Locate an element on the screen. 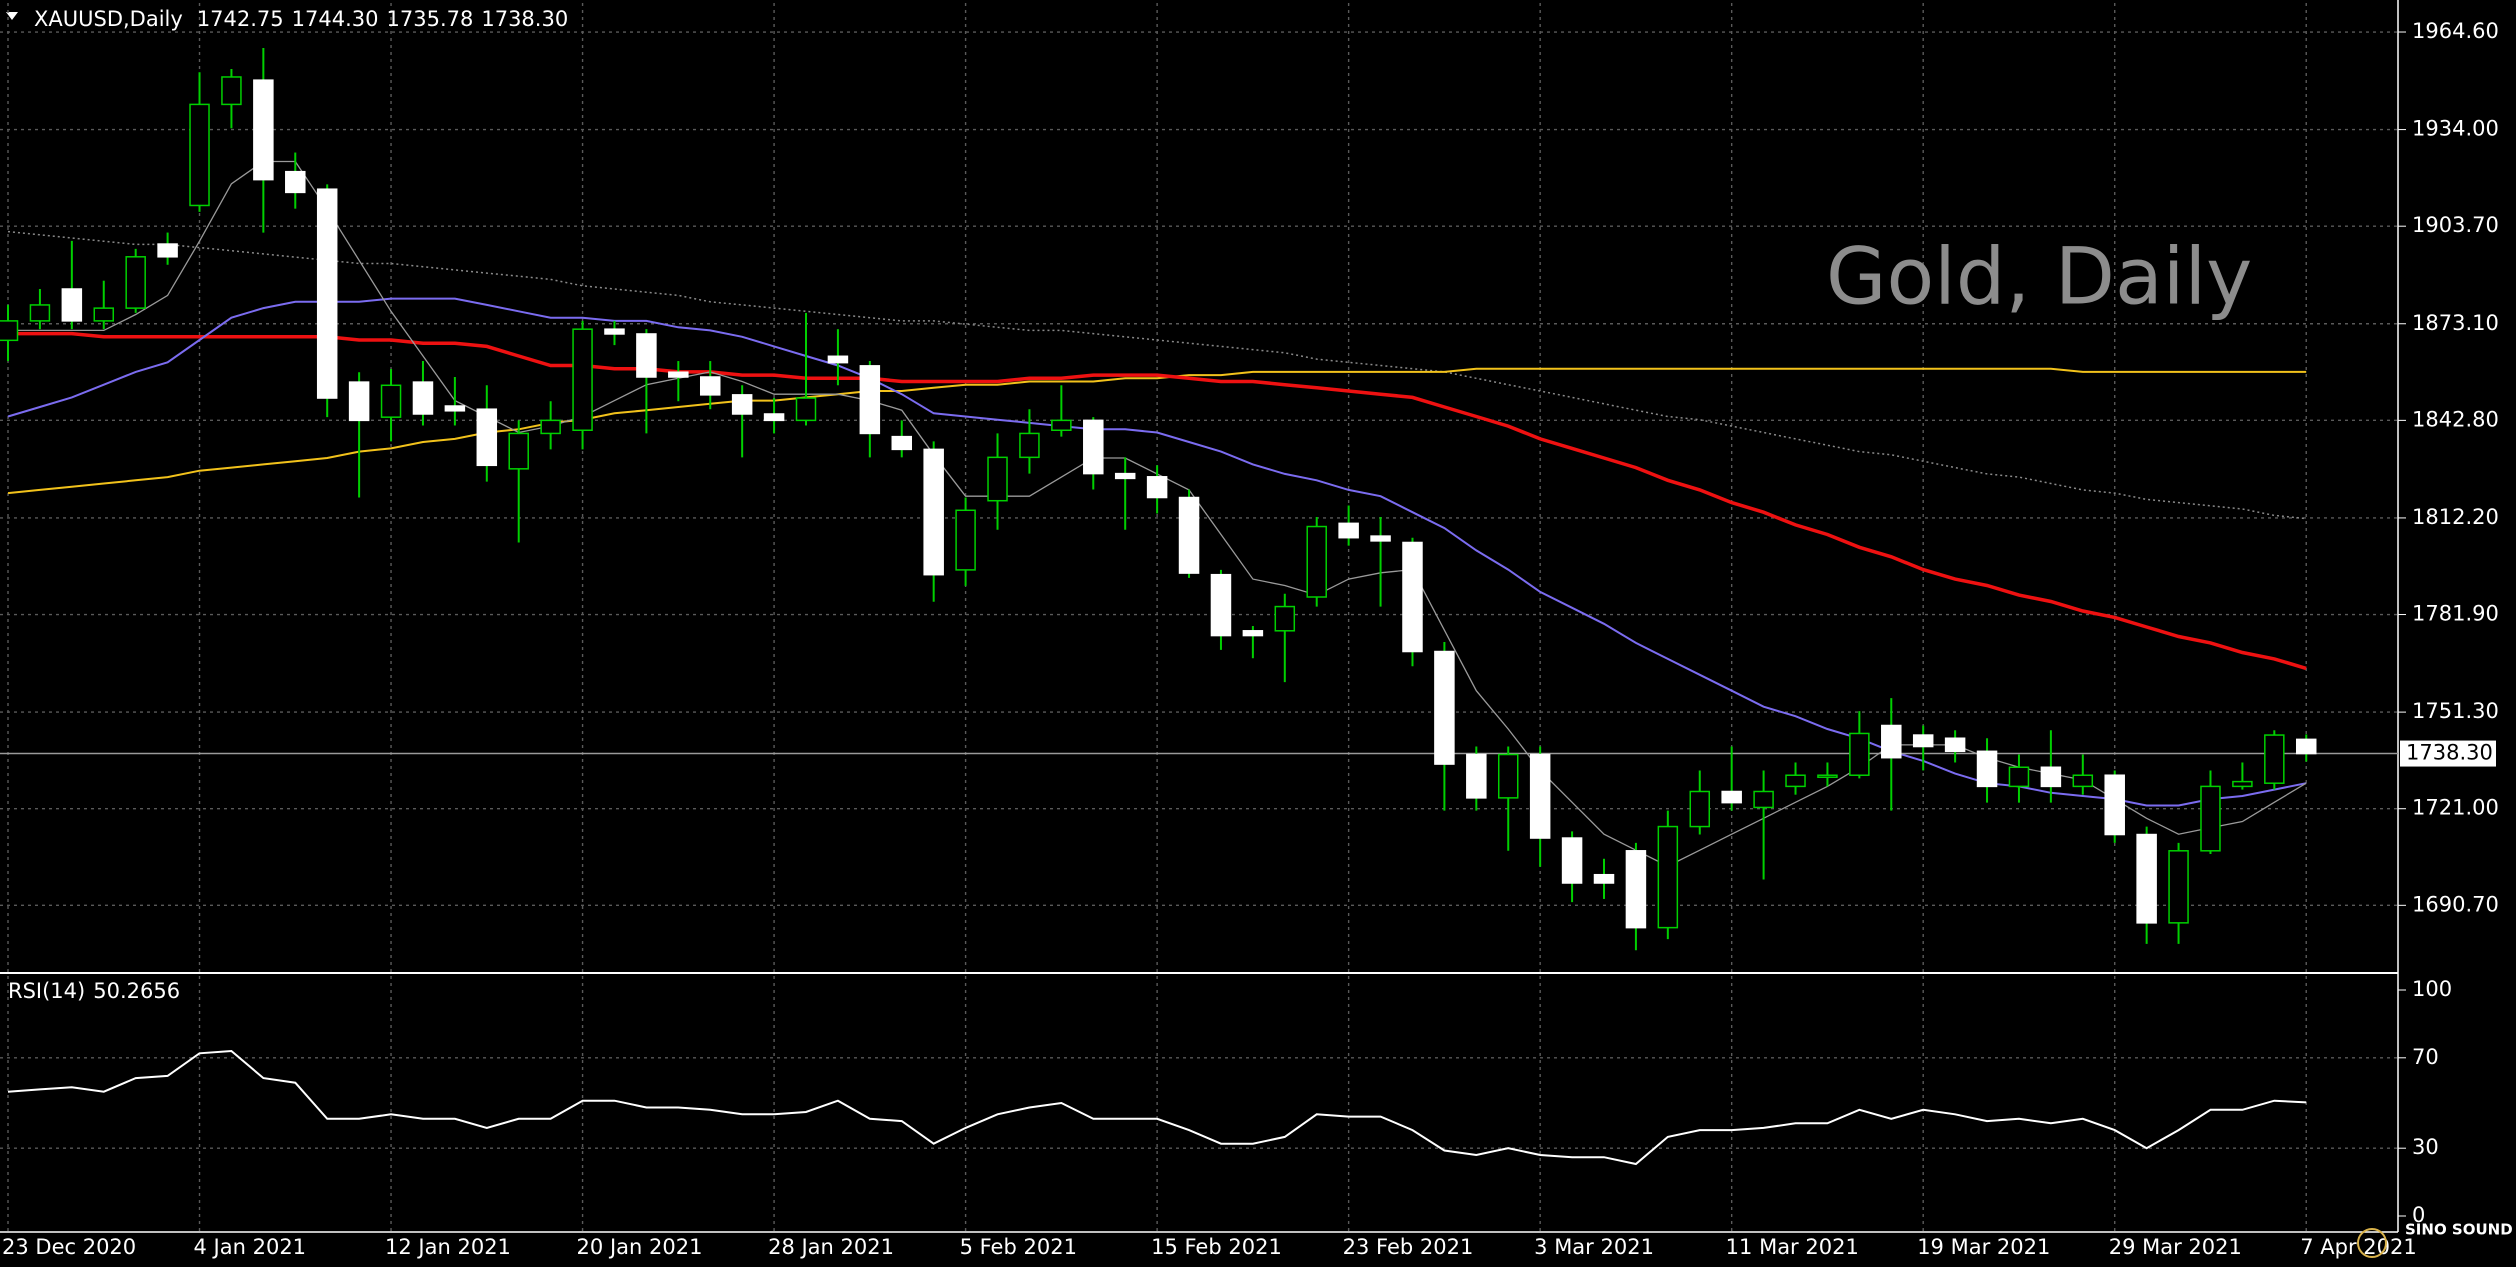 This screenshot has height=1267, width=2516. ohlc-value: 1744.30 is located at coordinates (335, 19).